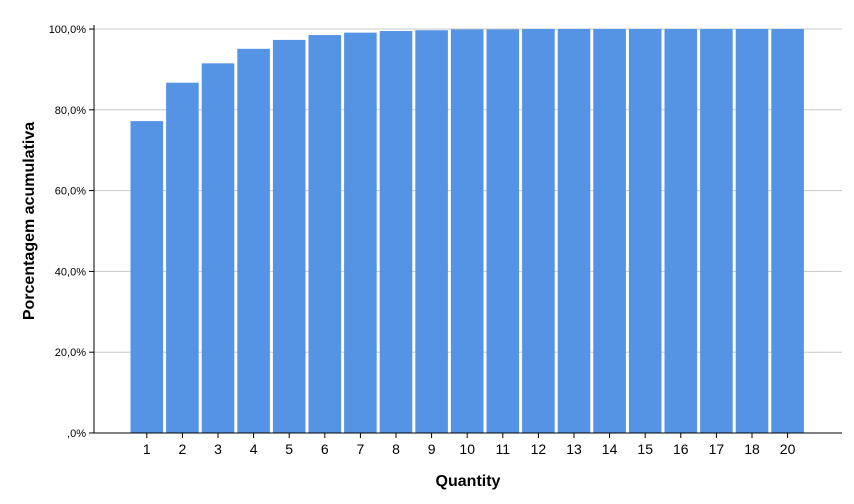  What do you see at coordinates (645, 449) in the screenshot?
I see `x-tick-label: 15` at bounding box center [645, 449].